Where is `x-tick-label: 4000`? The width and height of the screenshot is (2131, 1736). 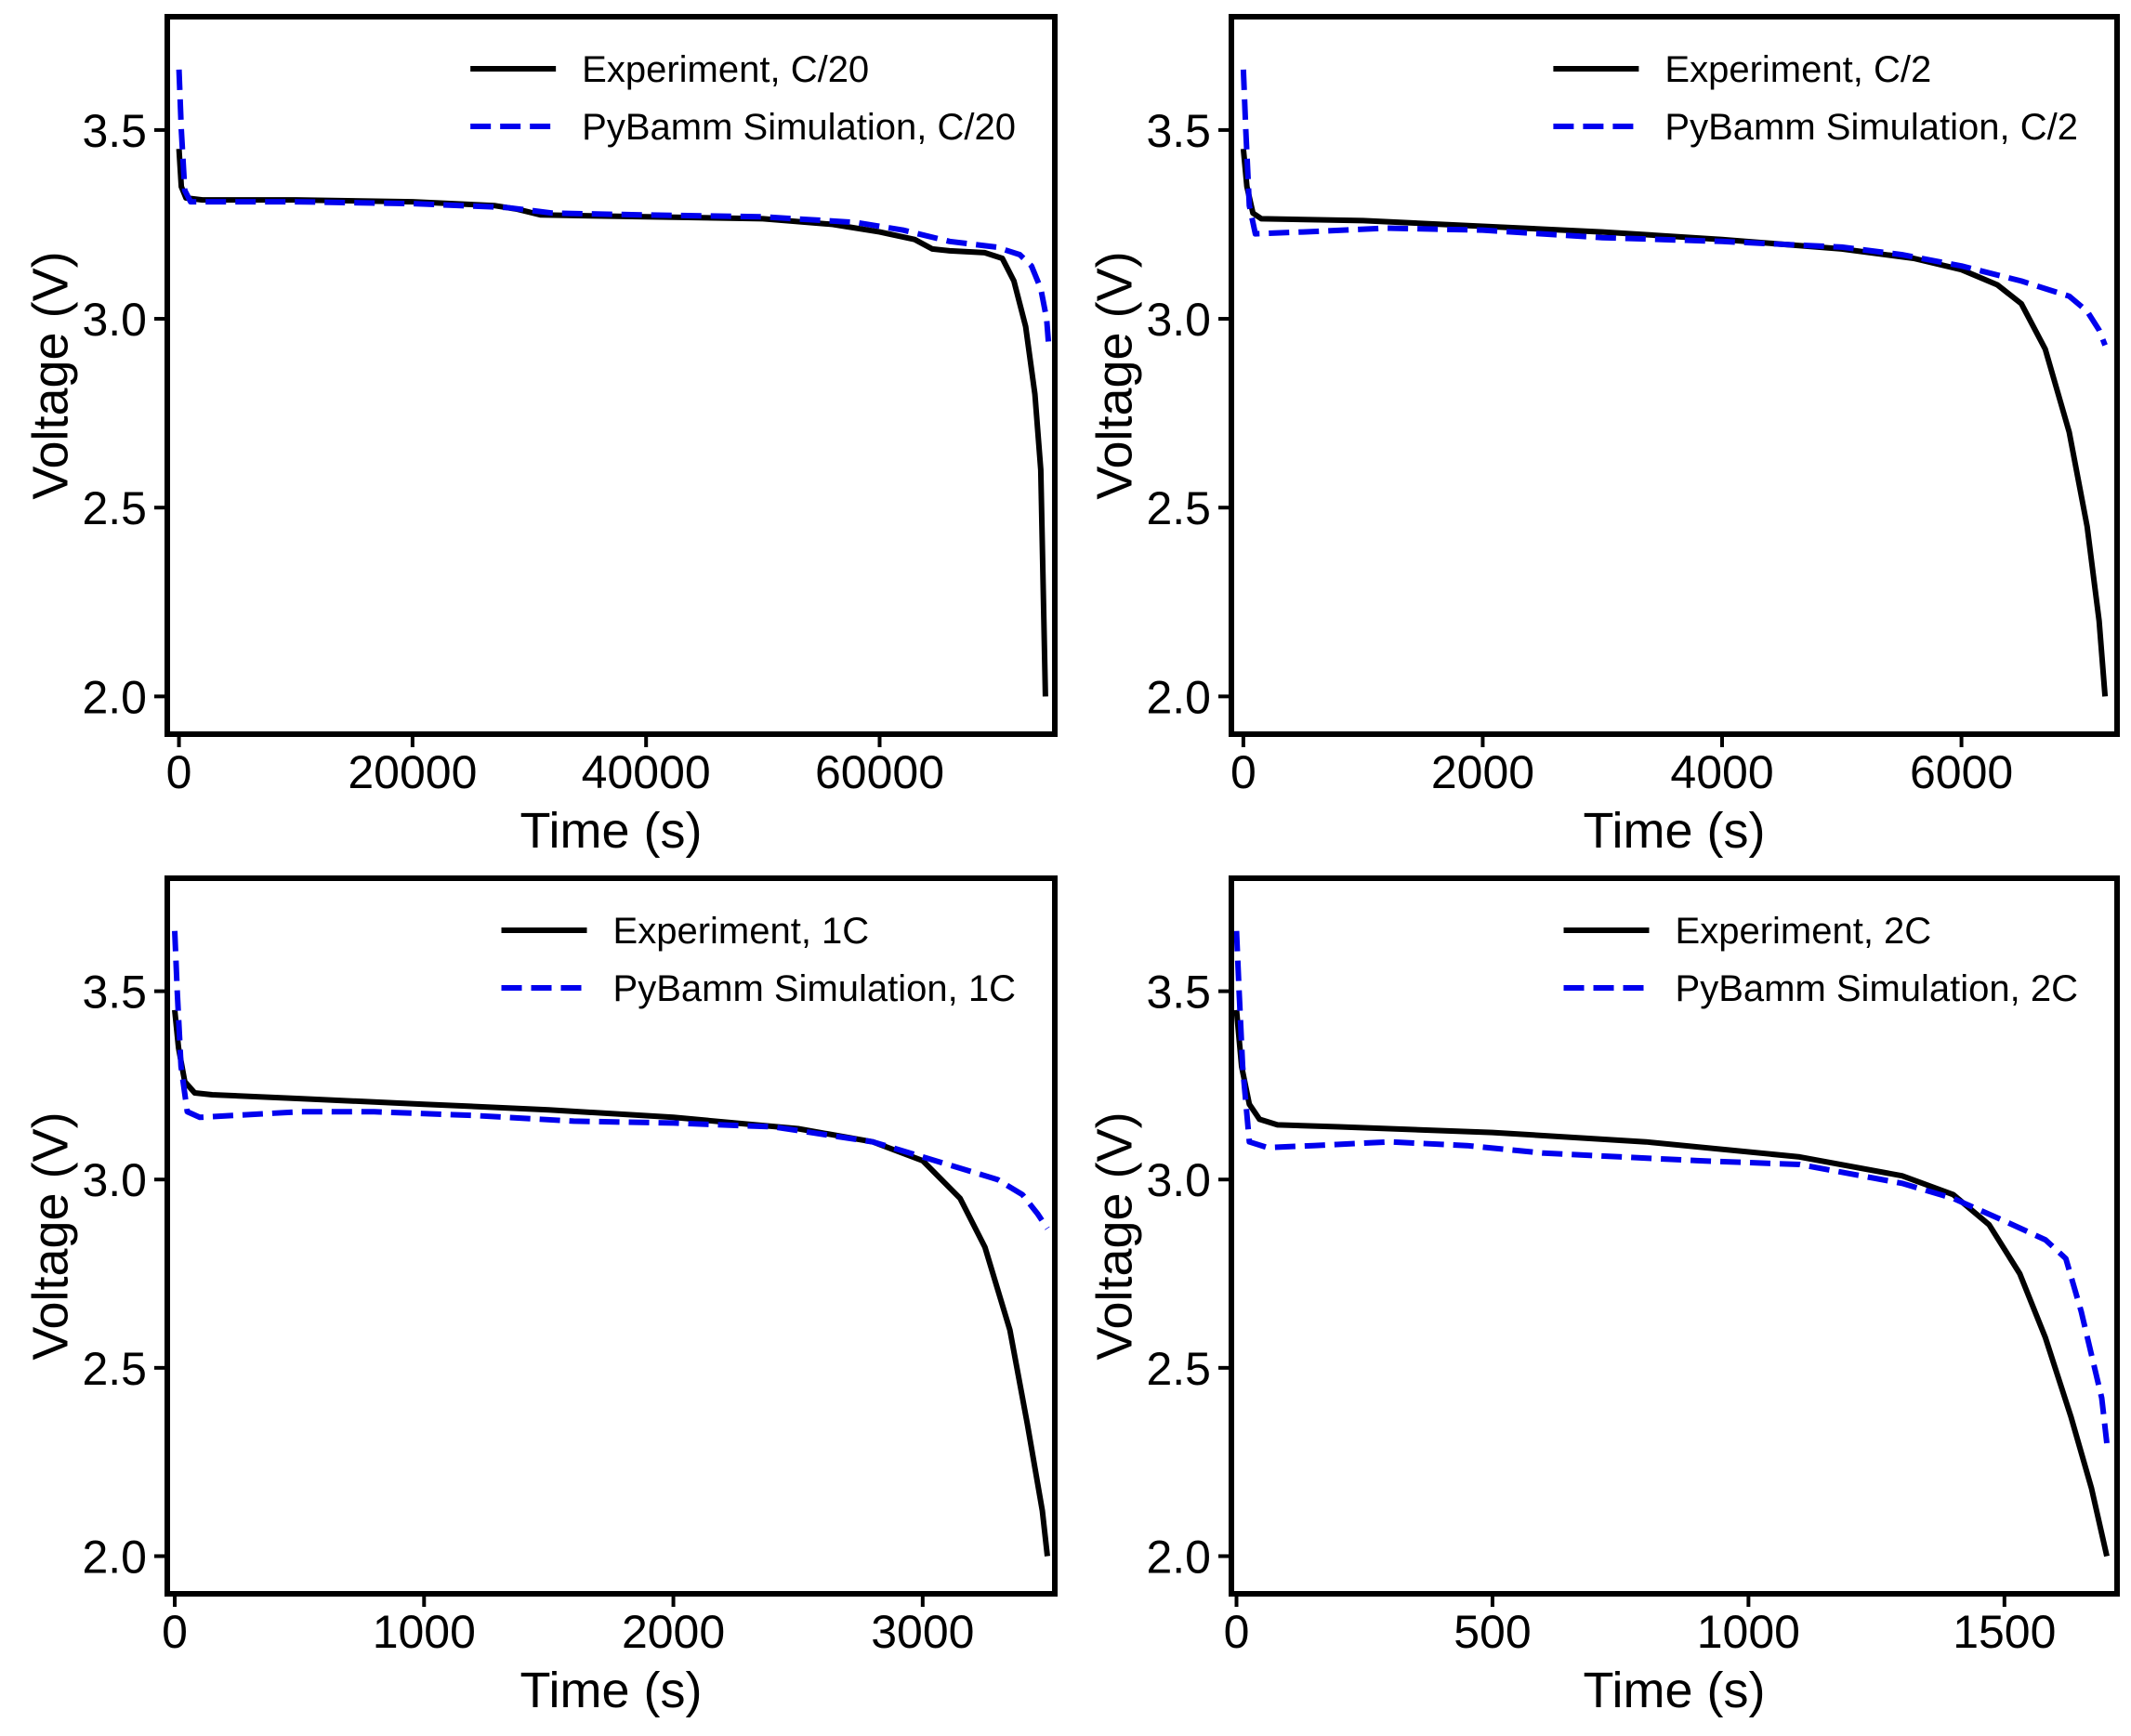 x-tick-label: 4000 is located at coordinates (1721, 772).